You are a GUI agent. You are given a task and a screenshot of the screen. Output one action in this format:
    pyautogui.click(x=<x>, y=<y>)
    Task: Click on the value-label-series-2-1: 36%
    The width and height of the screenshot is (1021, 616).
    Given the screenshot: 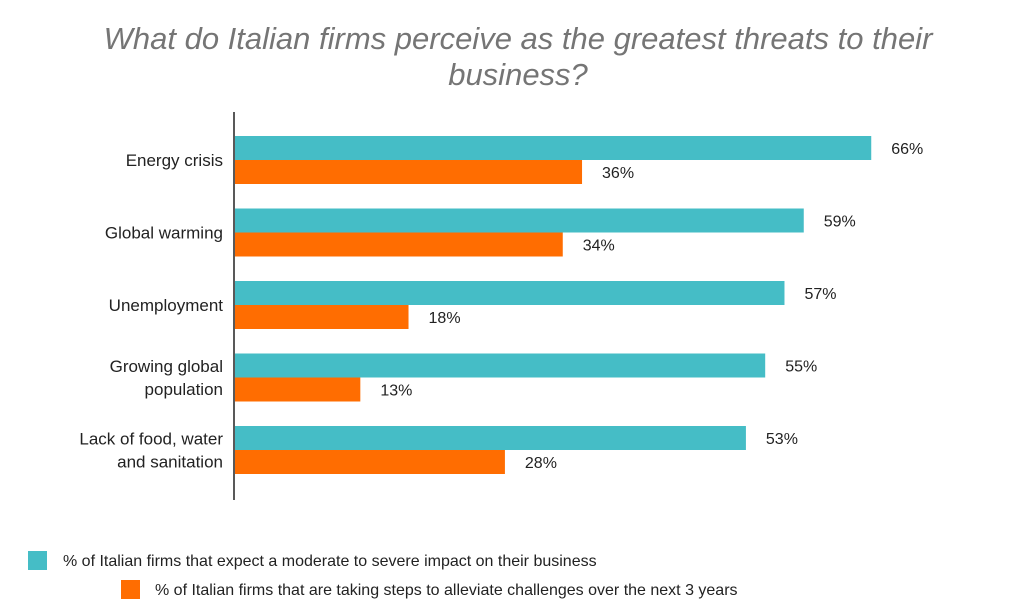 What is the action you would take?
    pyautogui.click(x=618, y=173)
    